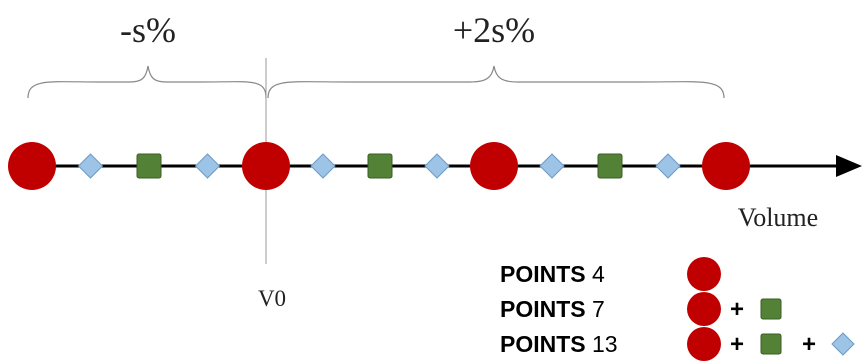 This screenshot has width=866, height=362. Describe the element at coordinates (598, 274) in the screenshot. I see `legend-count: 4` at that location.